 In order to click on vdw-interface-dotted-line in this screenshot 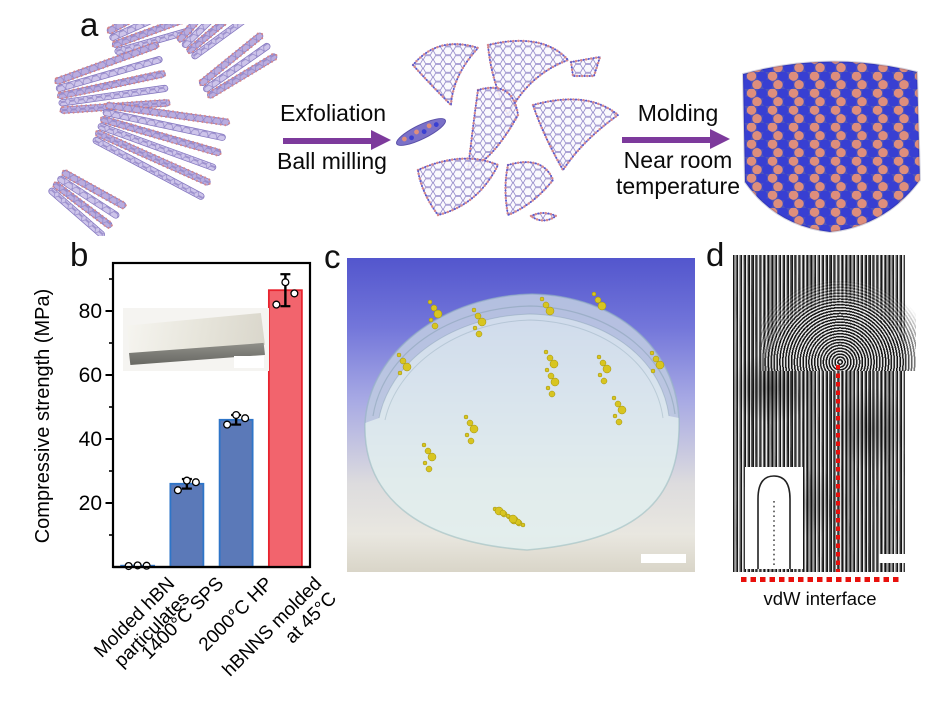, I will do `click(820, 579)`.